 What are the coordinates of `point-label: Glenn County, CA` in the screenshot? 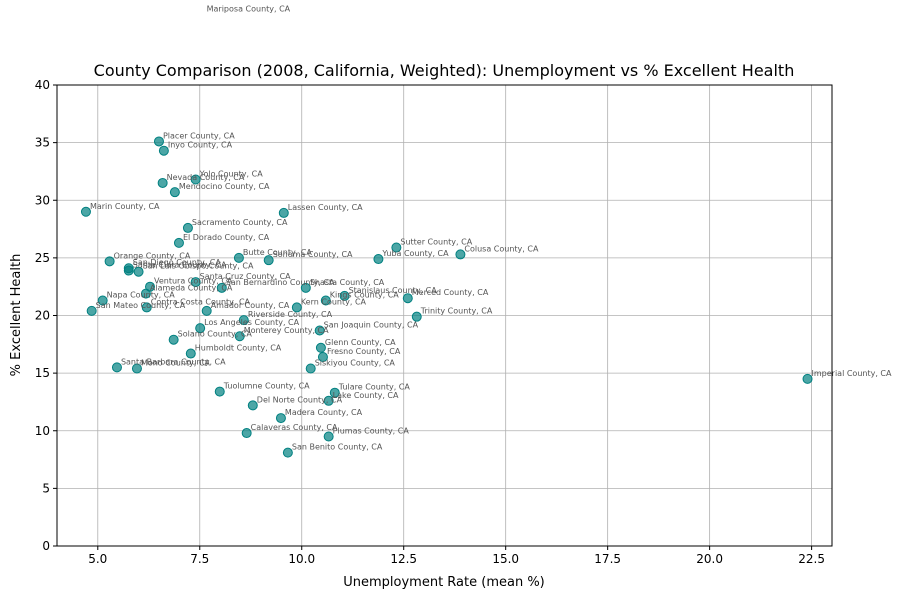 It's located at (360, 342).